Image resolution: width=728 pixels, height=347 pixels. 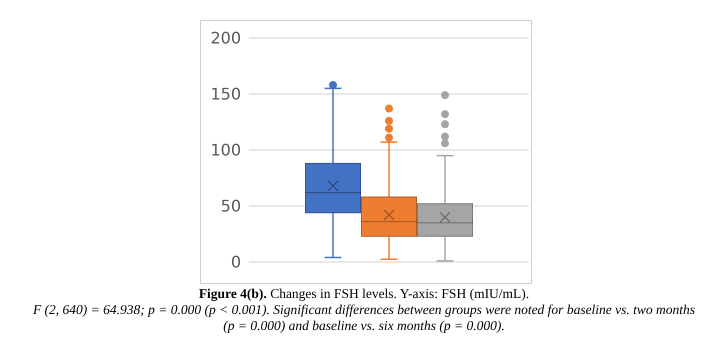 I want to click on text: Changes in FSH levels. Y-axis: FSH (mIU/mL)., so click(x=399, y=293).